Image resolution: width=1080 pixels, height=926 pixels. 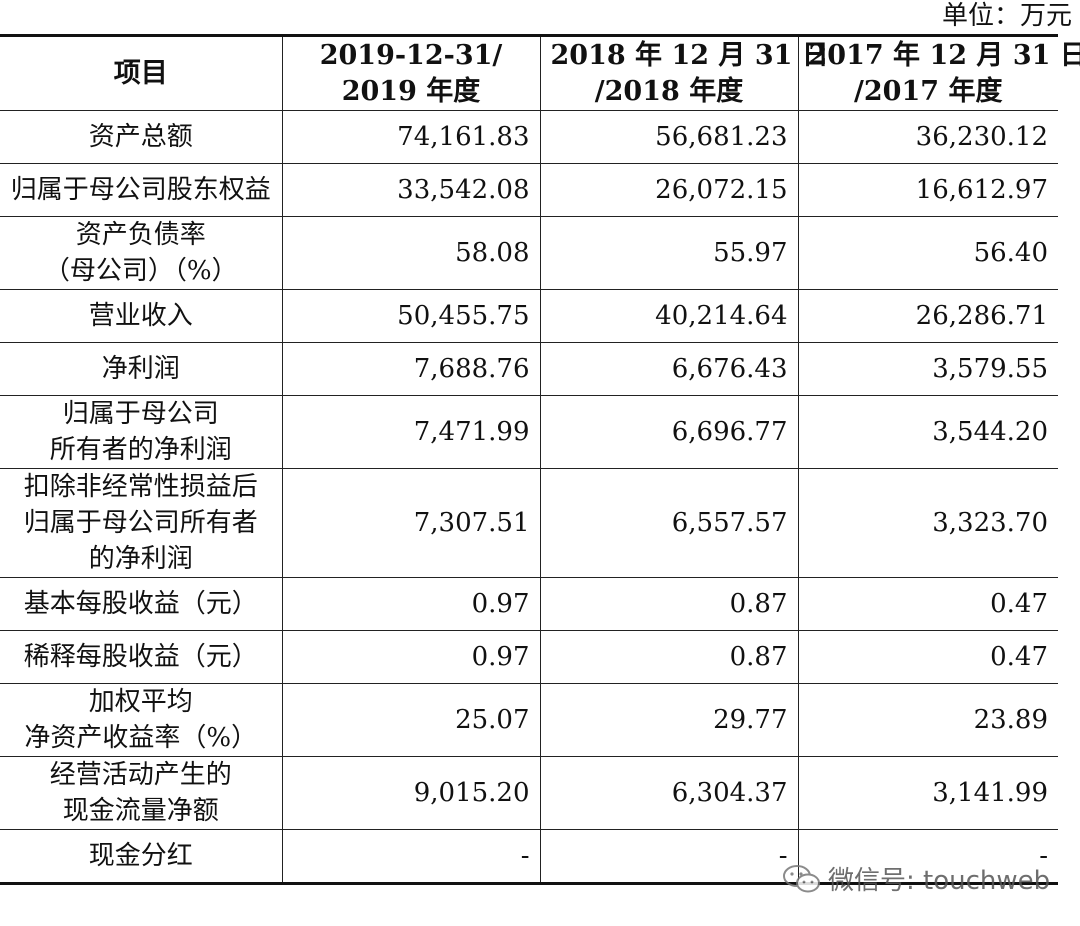 I want to click on value-2017: -, so click(x=927, y=857).